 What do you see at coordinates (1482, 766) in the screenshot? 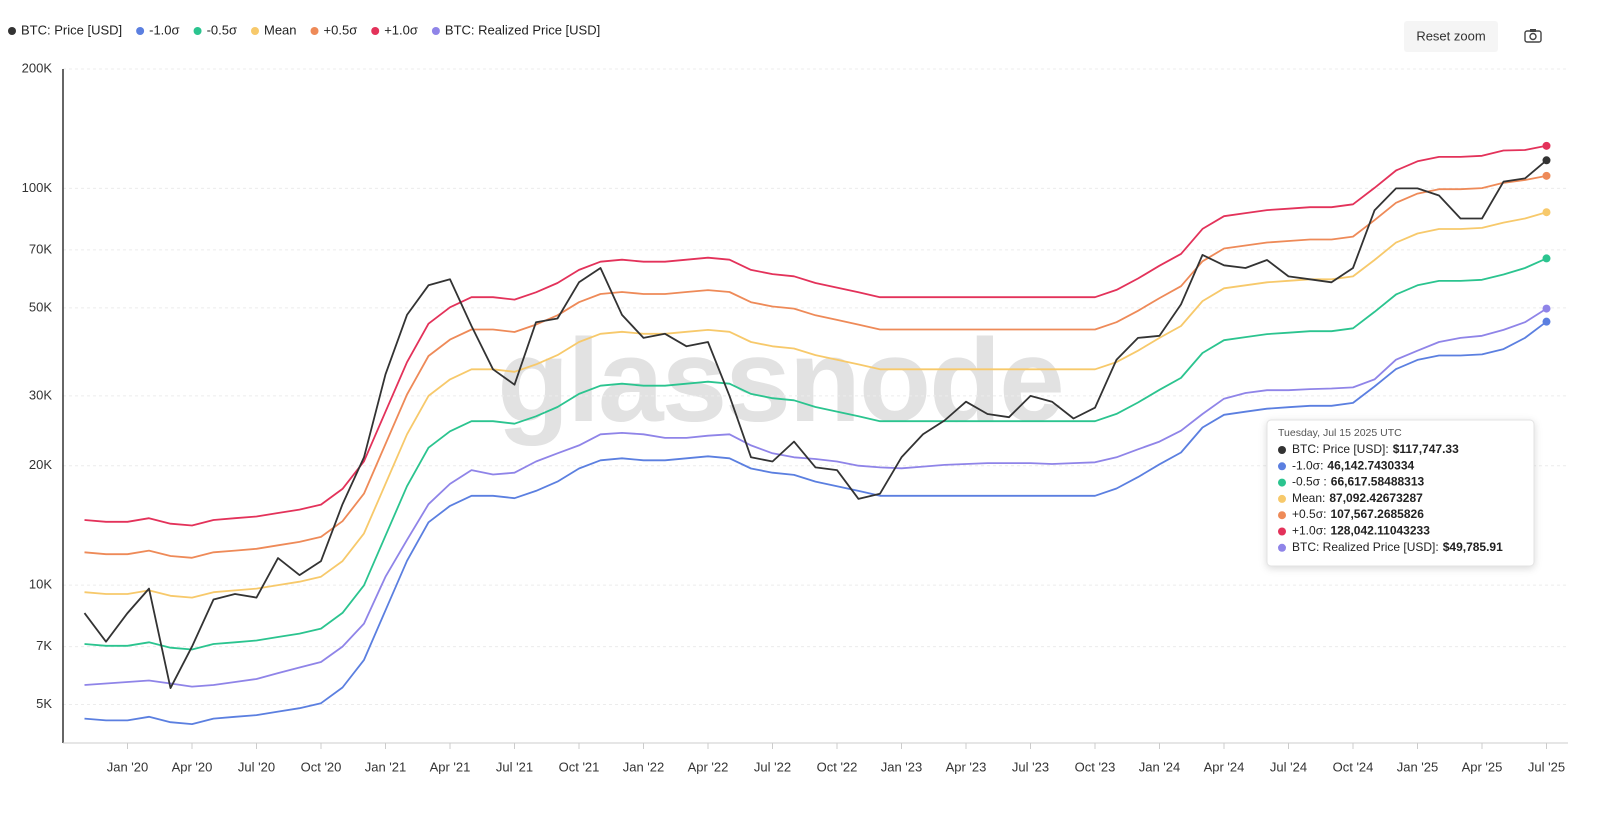
I see `x-tick-label: Apr '25` at bounding box center [1482, 766].